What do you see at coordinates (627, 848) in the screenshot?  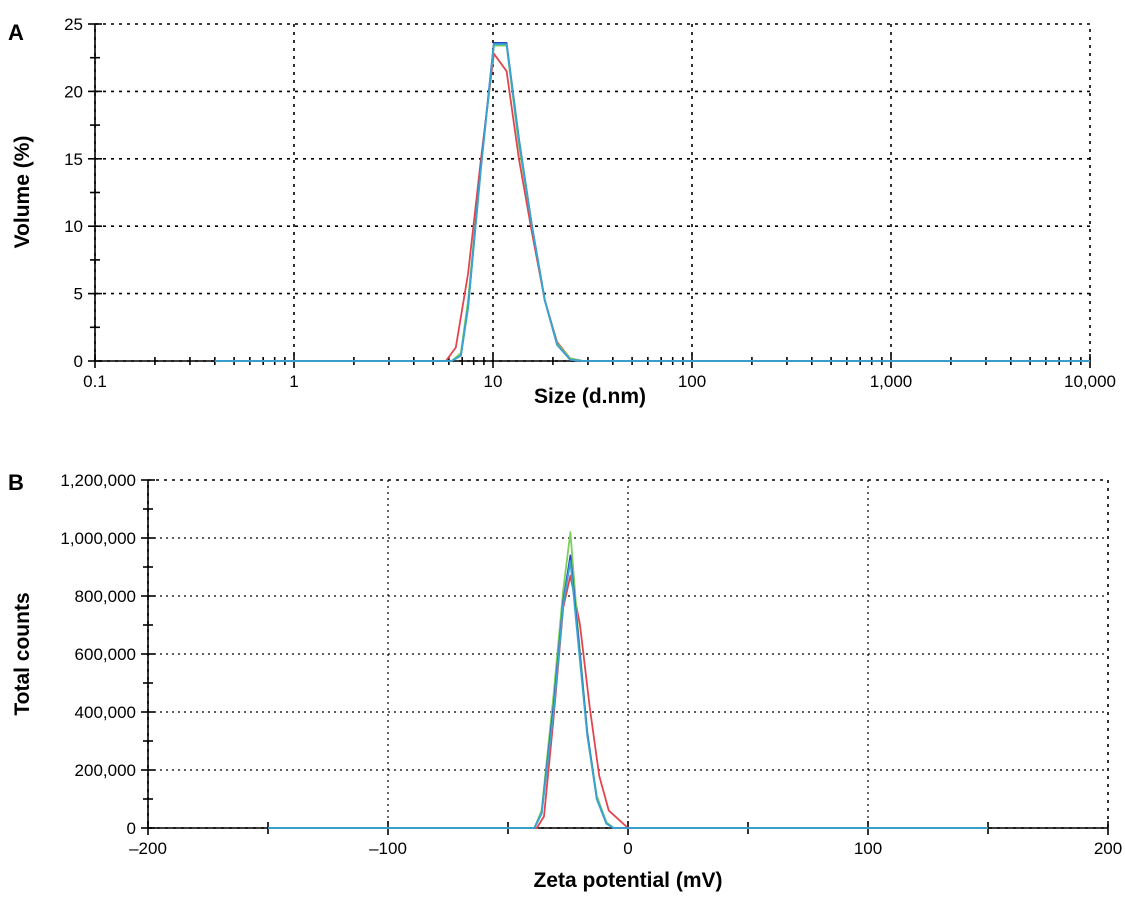 I see `panel-b-x-tick-label: 0` at bounding box center [627, 848].